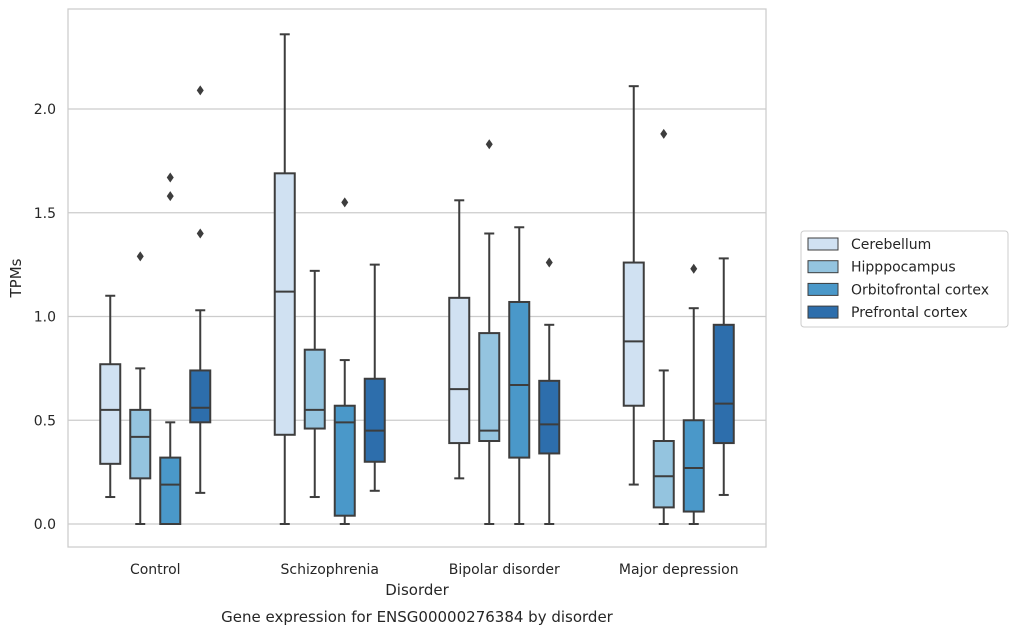  What do you see at coordinates (16, 278) in the screenshot?
I see `y-axis-label: TPMs` at bounding box center [16, 278].